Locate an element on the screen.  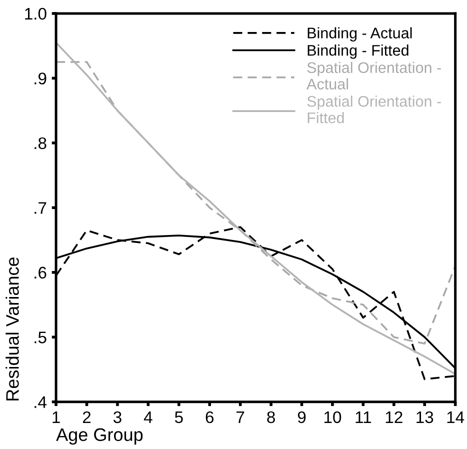
x-tick-label: 12 is located at coordinates (394, 417).